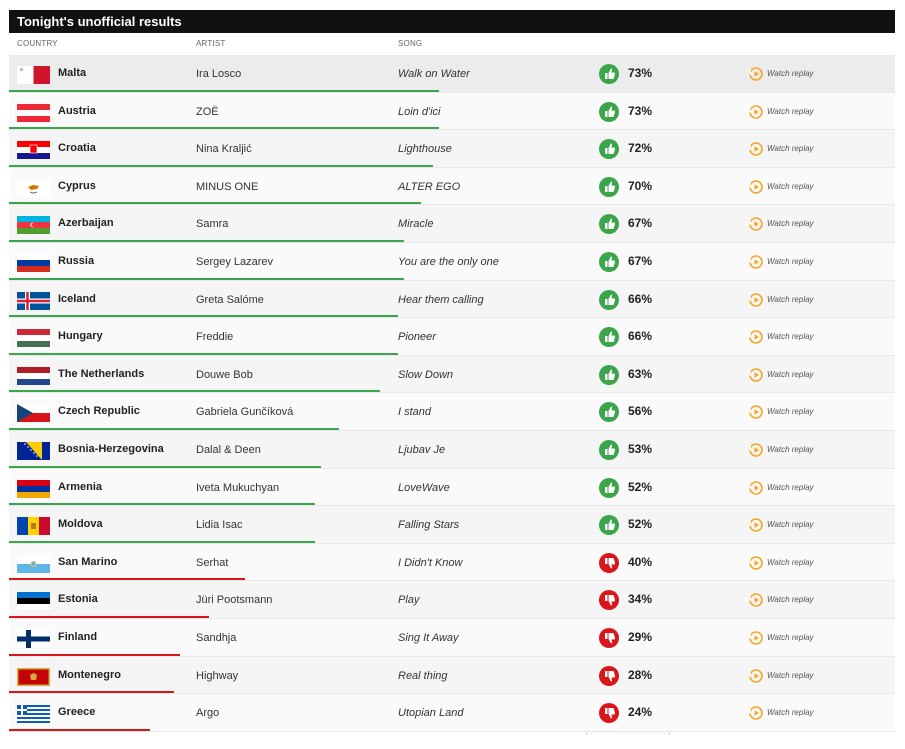 The width and height of the screenshot is (905, 749). Describe the element at coordinates (640, 298) in the screenshot. I see `score-percent: 66%` at that location.